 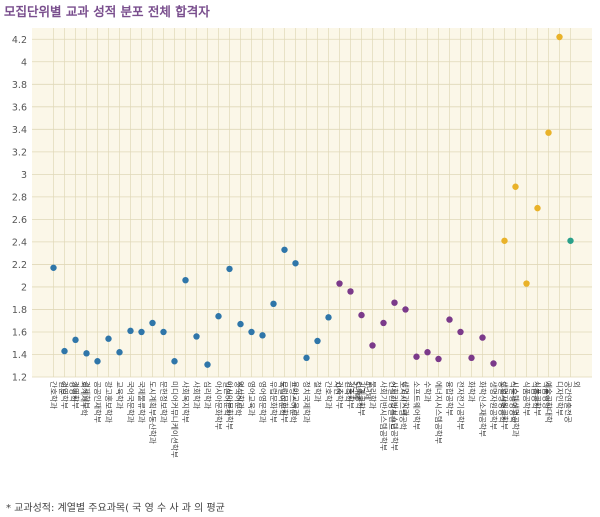 What do you see at coordinates (24, 287) in the screenshot?
I see `y-tick-label: 2` at bounding box center [24, 287].